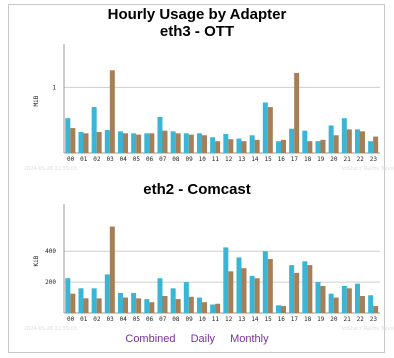 The height and width of the screenshot is (358, 394). What do you see at coordinates (374, 159) in the screenshot?
I see `x-tick-label: 23` at bounding box center [374, 159].